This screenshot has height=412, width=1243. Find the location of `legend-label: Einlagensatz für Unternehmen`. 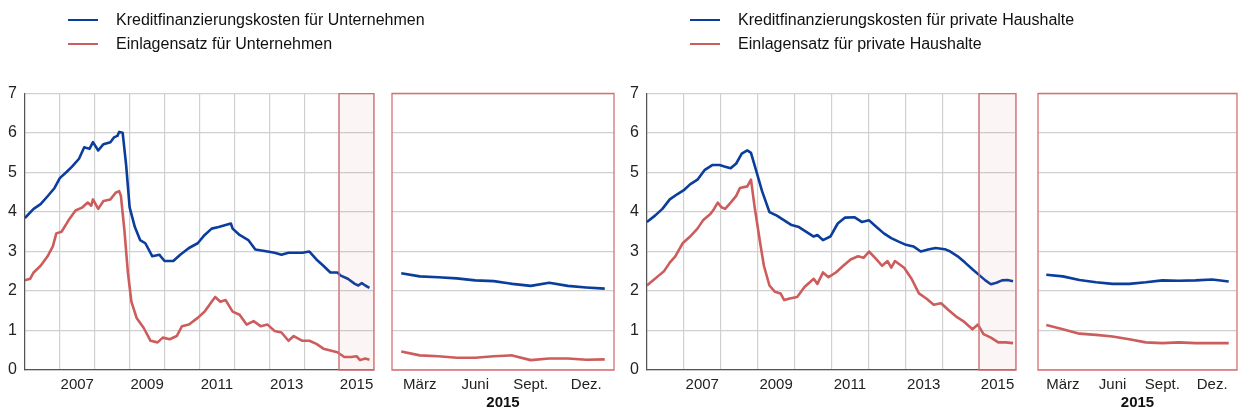

legend-label: Einlagensatz für Unternehmen is located at coordinates (224, 44).